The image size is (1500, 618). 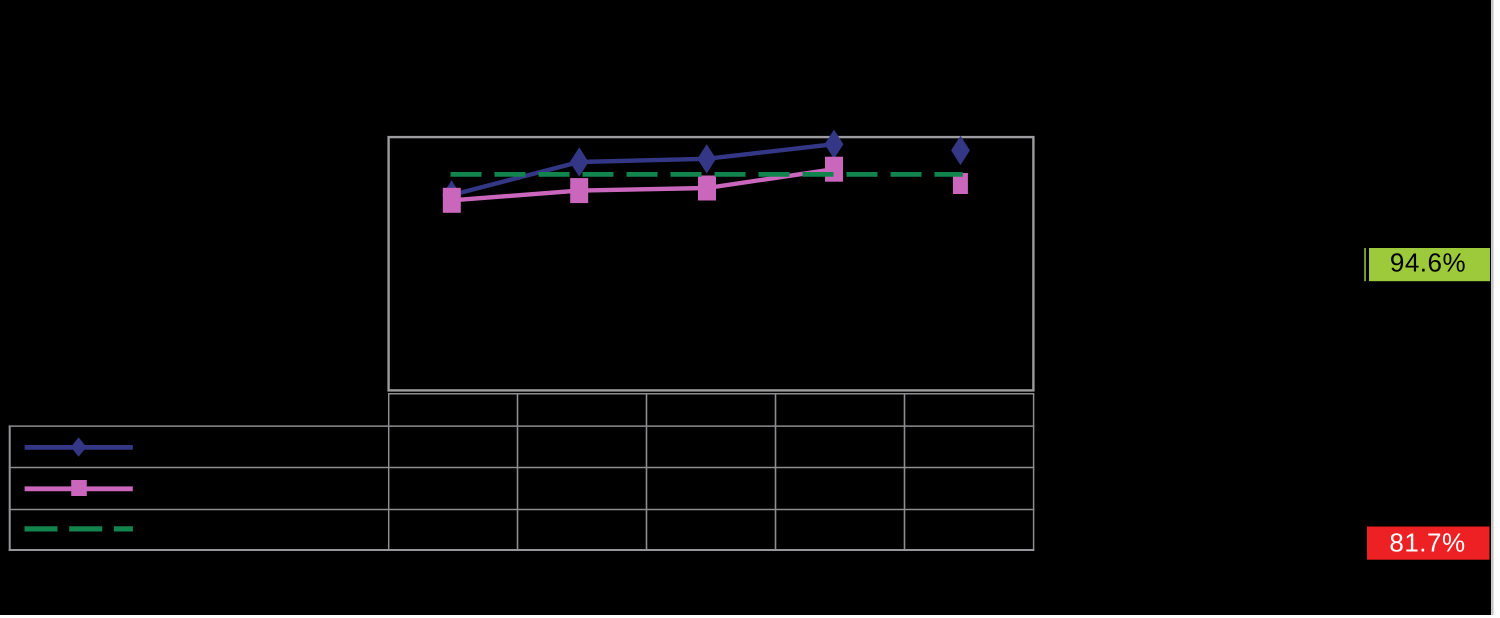 I want to click on svg-text: 94.6%, so click(x=1428, y=263).